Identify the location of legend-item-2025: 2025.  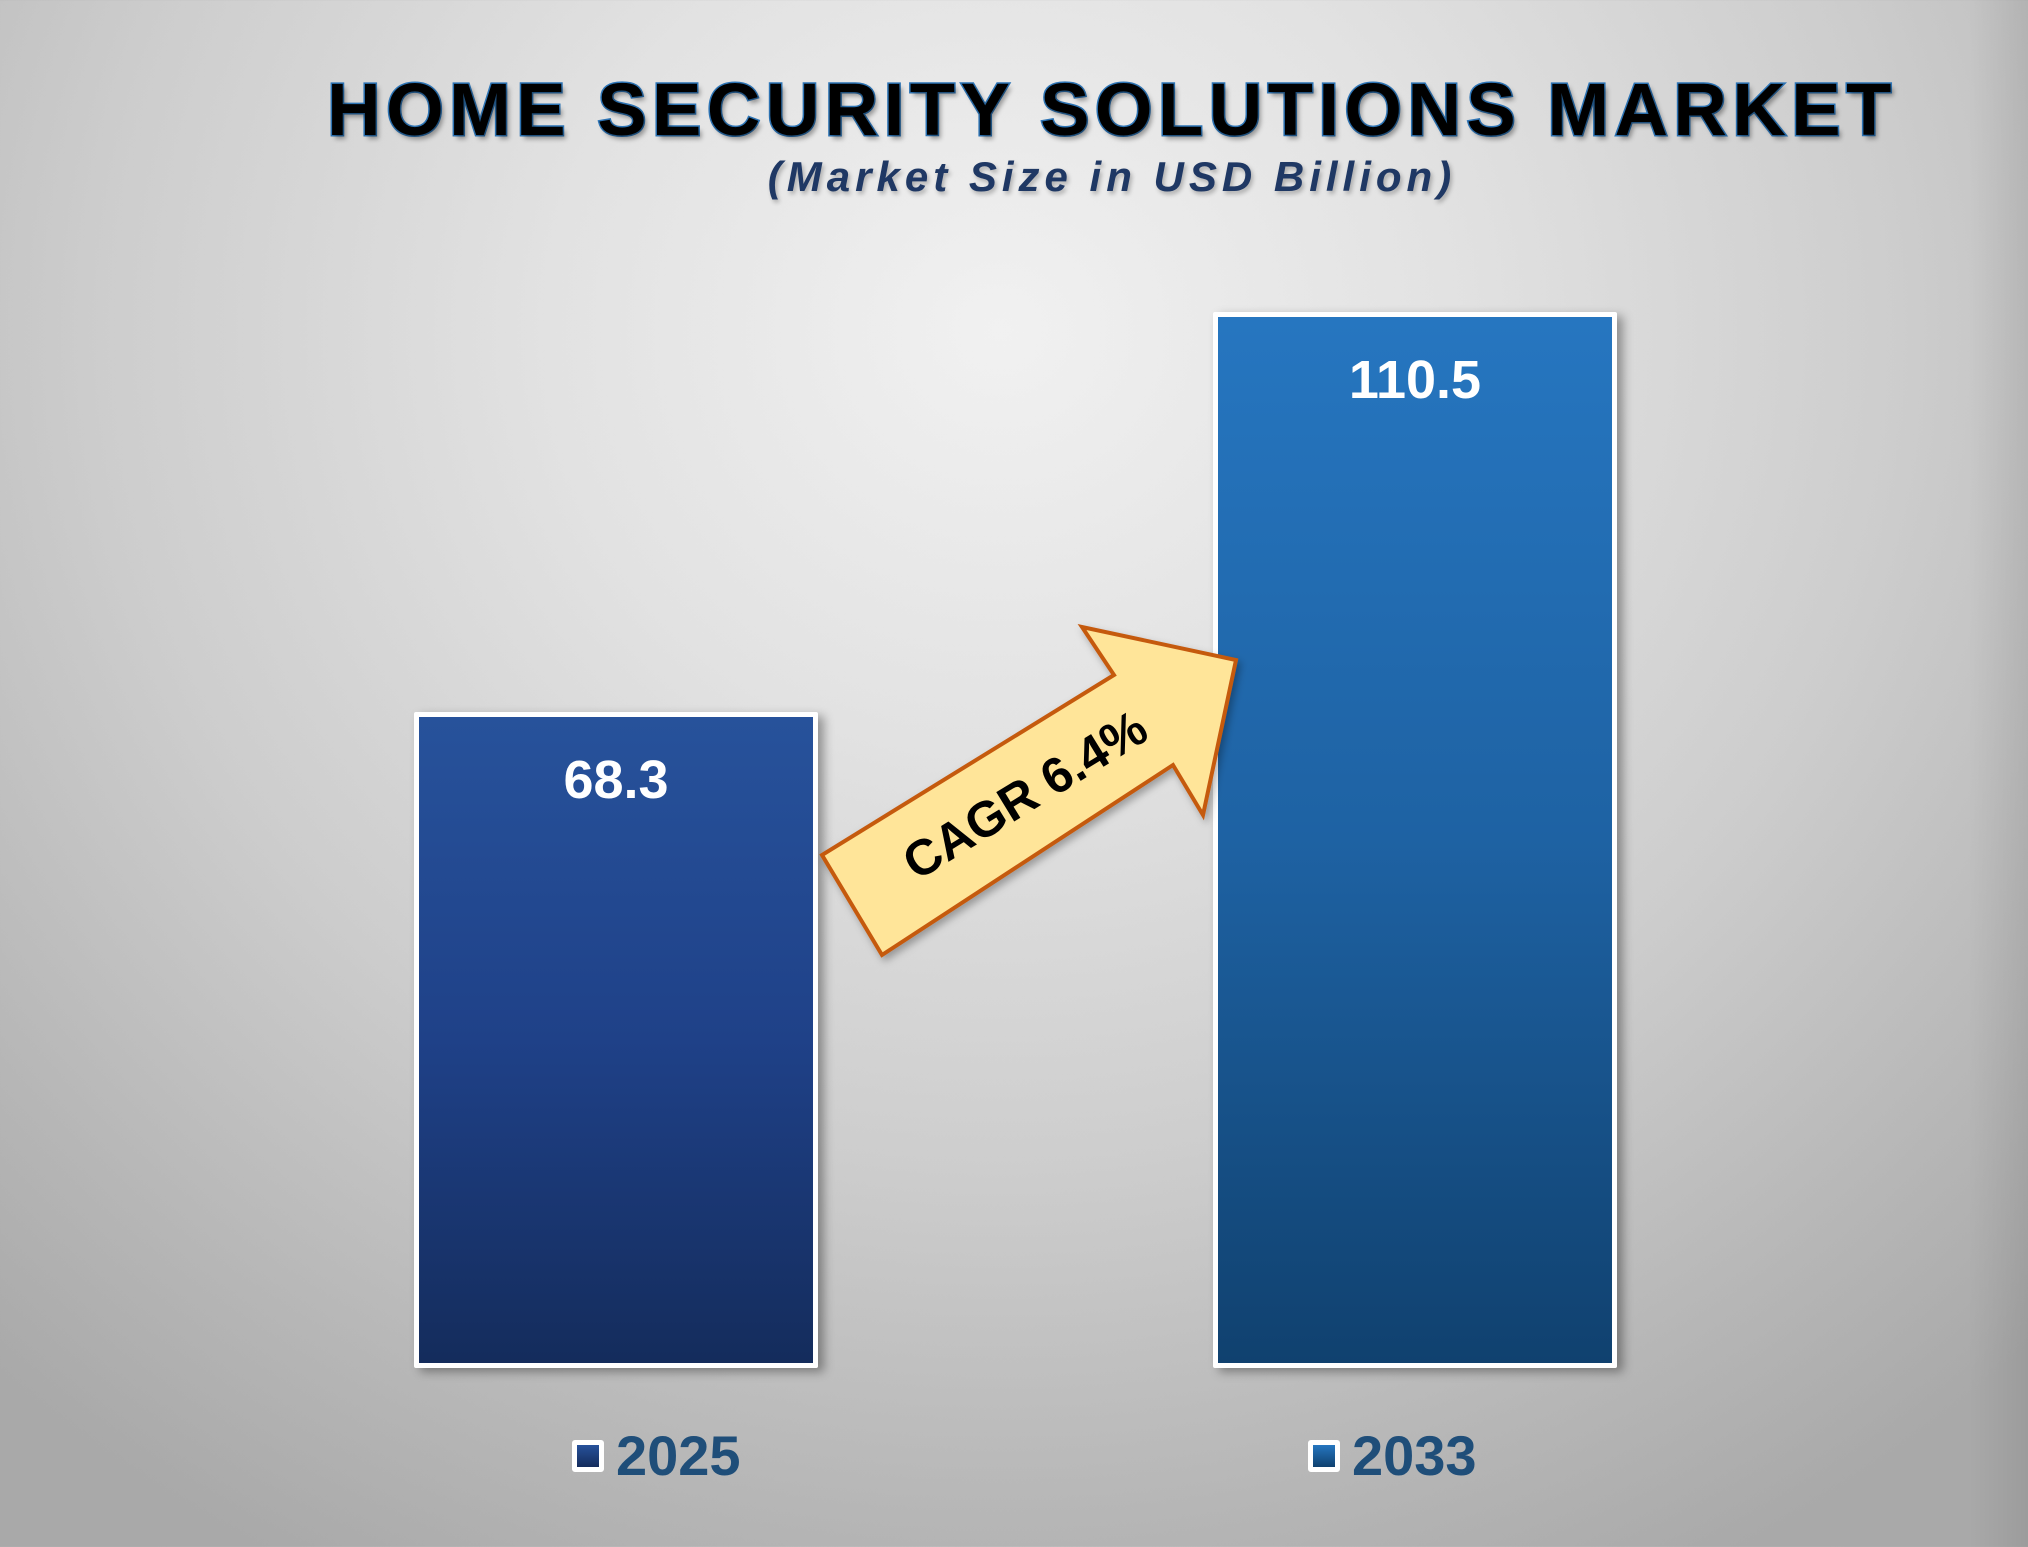
(656, 1456).